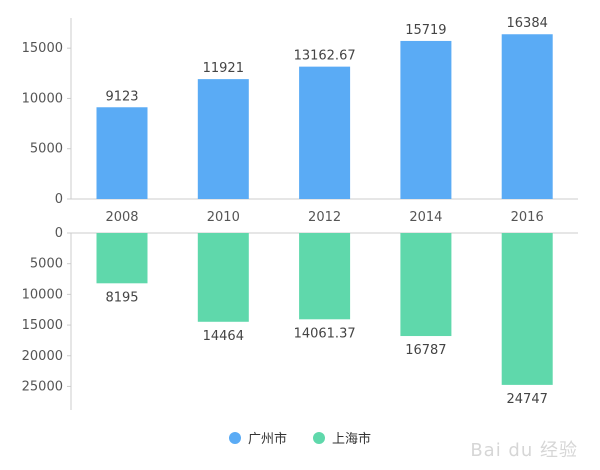  I want to click on bottom-y-tick-label: 0, so click(59, 233).